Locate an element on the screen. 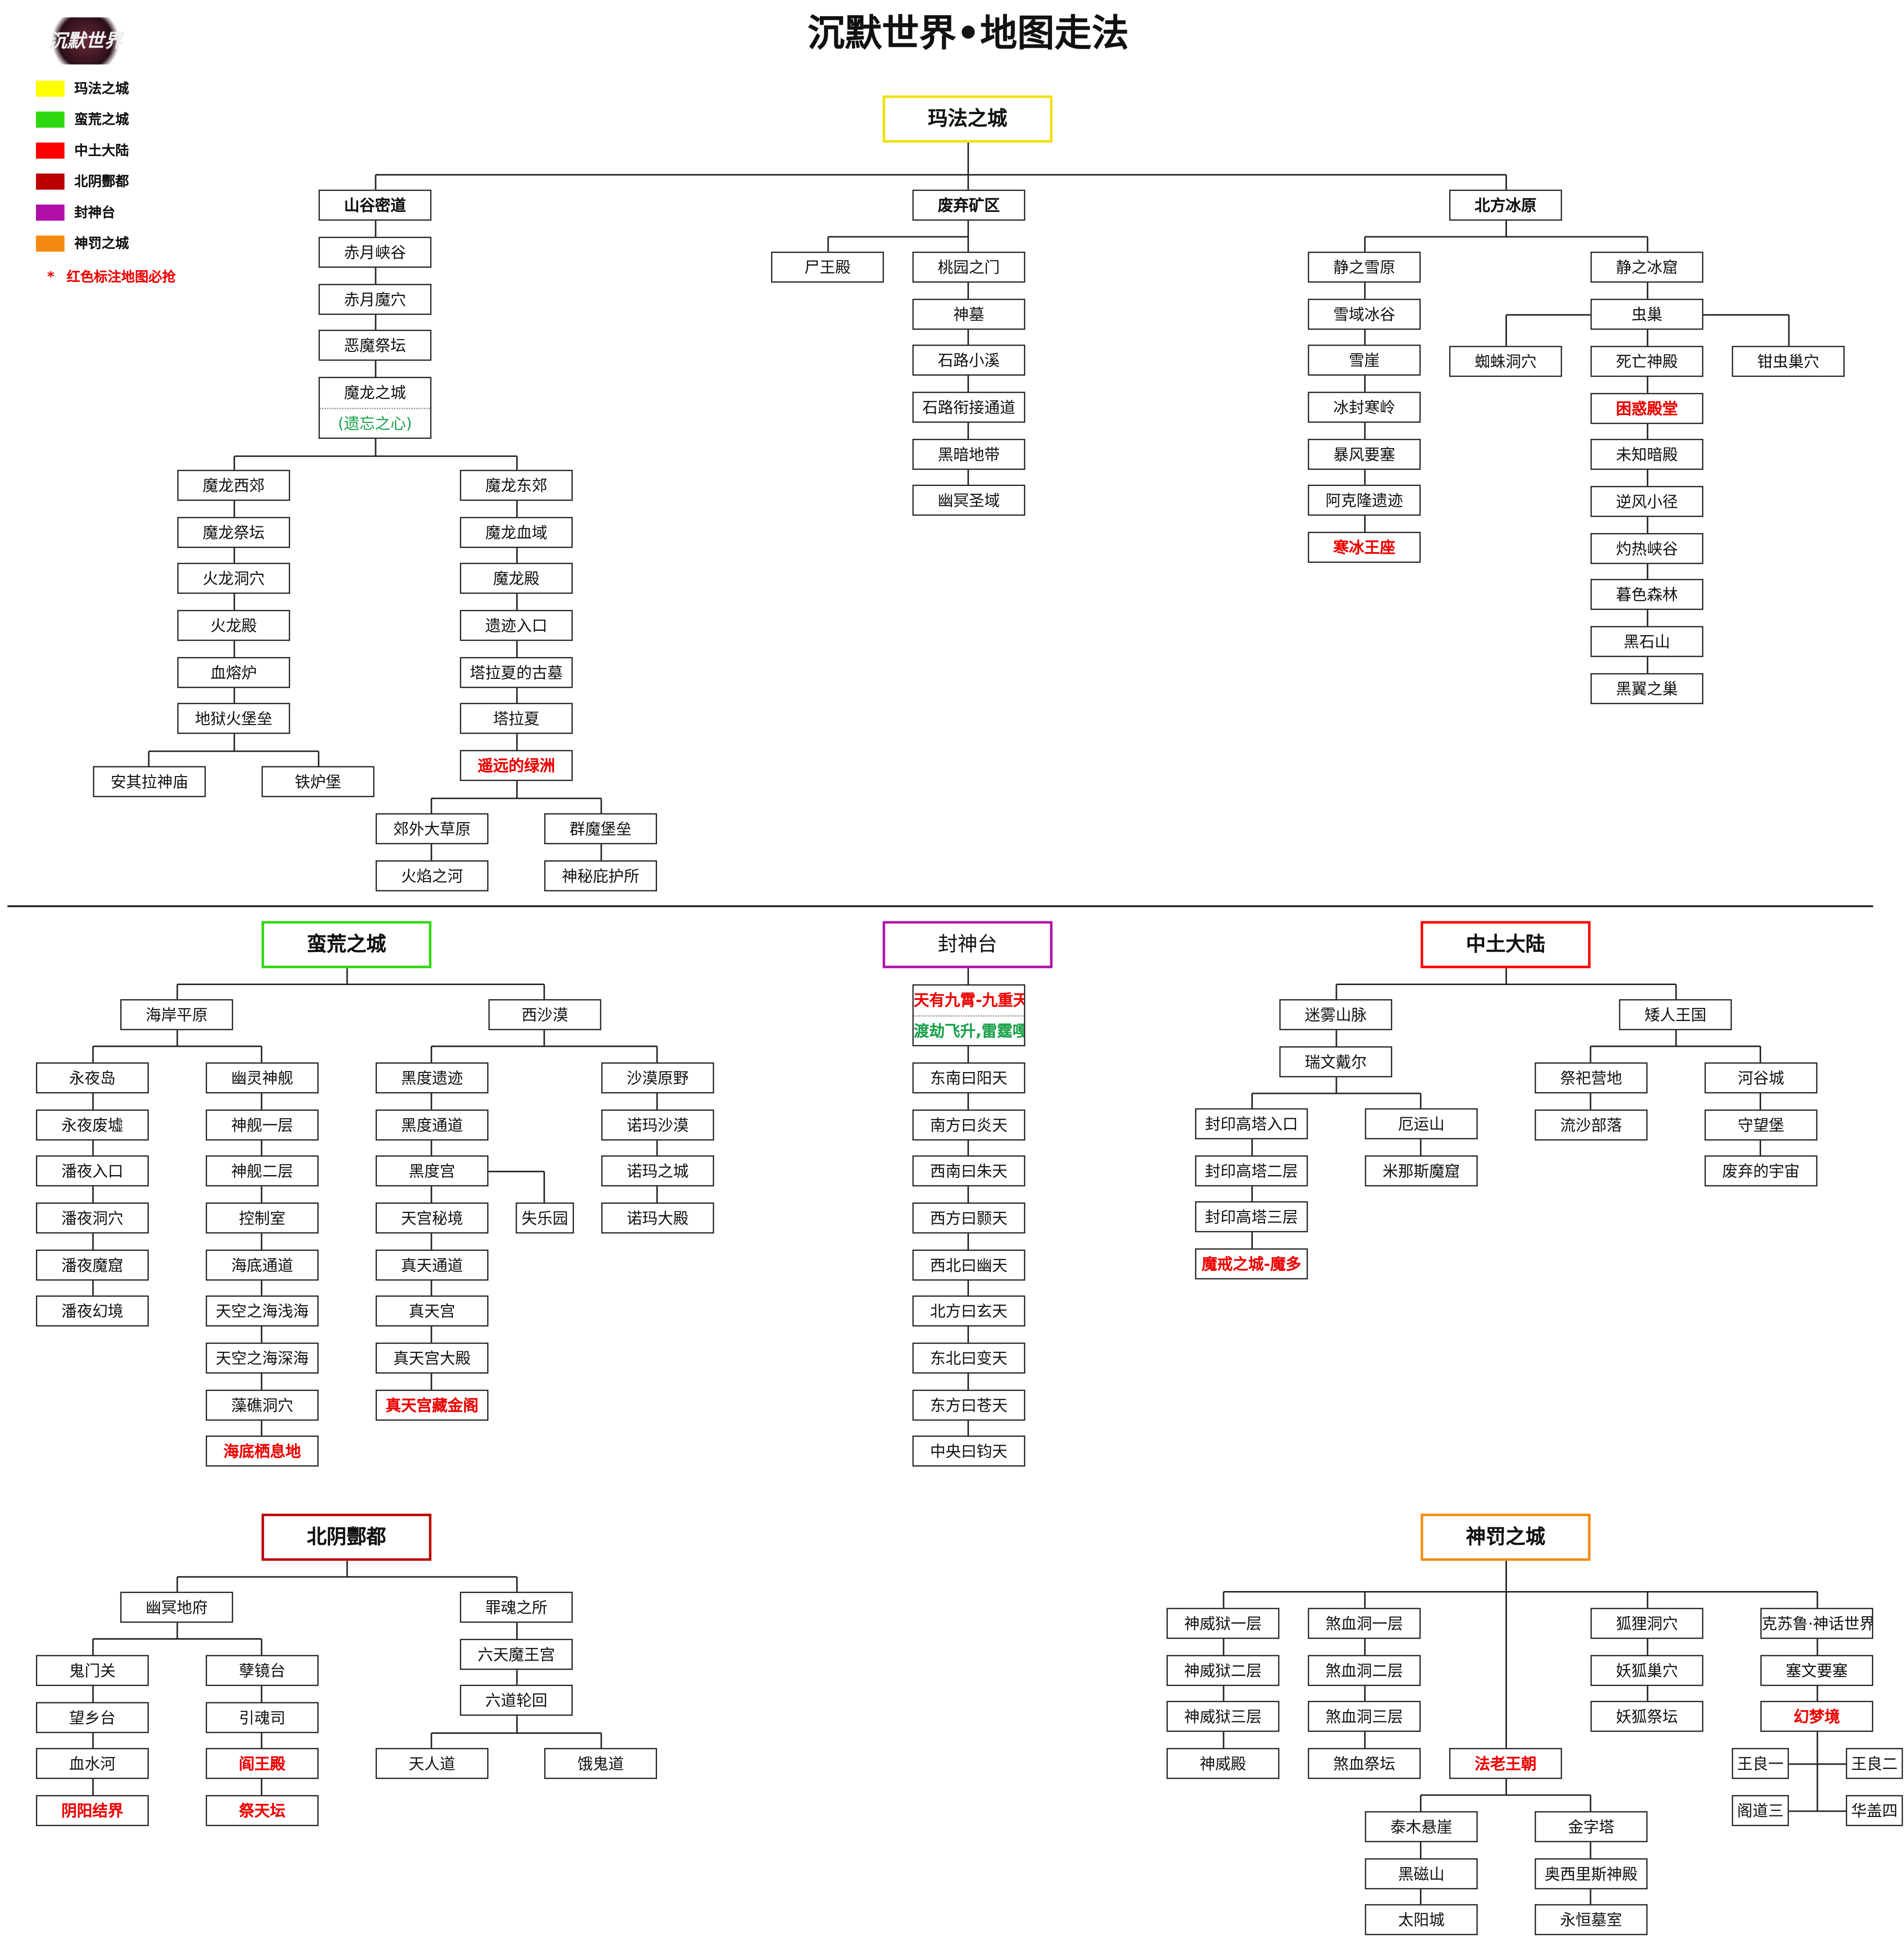 The height and width of the screenshot is (1939, 1904). map-node-molong-west: 魔龙西郊 is located at coordinates (233, 485).